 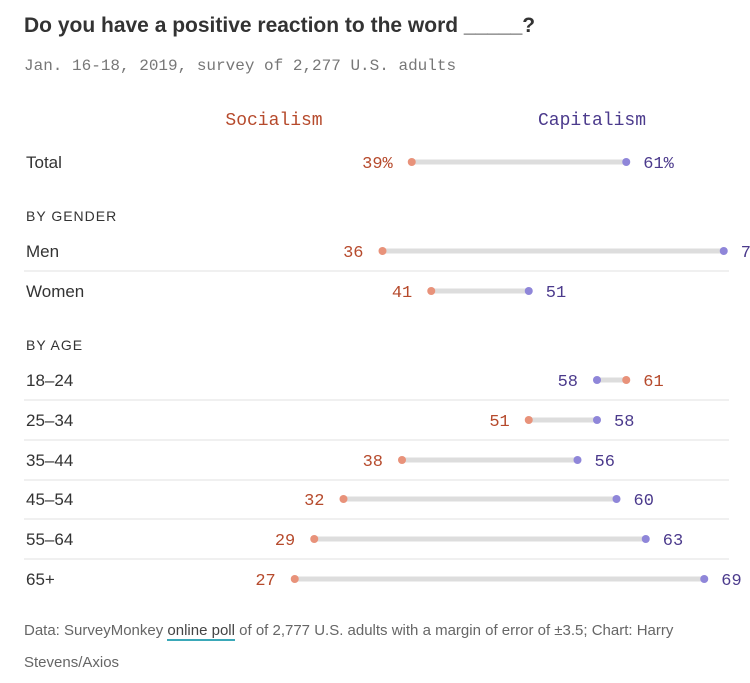 What do you see at coordinates (605, 462) in the screenshot?
I see `capitalism-value-label: 56` at bounding box center [605, 462].